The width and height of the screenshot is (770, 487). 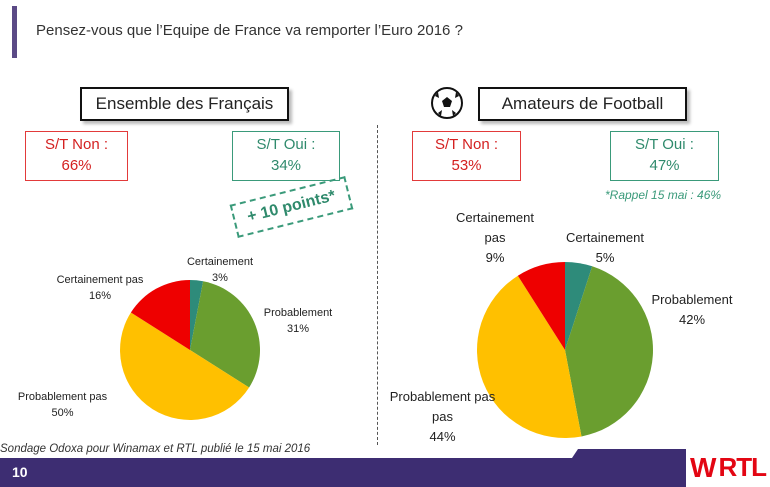 What do you see at coordinates (20, 472) in the screenshot?
I see `page-number: 10` at bounding box center [20, 472].